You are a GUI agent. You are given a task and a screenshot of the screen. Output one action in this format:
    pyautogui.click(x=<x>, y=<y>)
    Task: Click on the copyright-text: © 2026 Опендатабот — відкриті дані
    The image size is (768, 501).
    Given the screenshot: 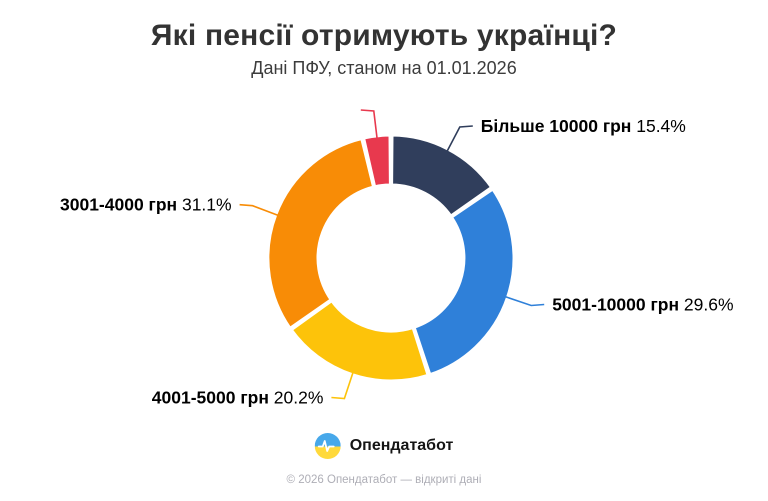 What is the action you would take?
    pyautogui.click(x=384, y=480)
    